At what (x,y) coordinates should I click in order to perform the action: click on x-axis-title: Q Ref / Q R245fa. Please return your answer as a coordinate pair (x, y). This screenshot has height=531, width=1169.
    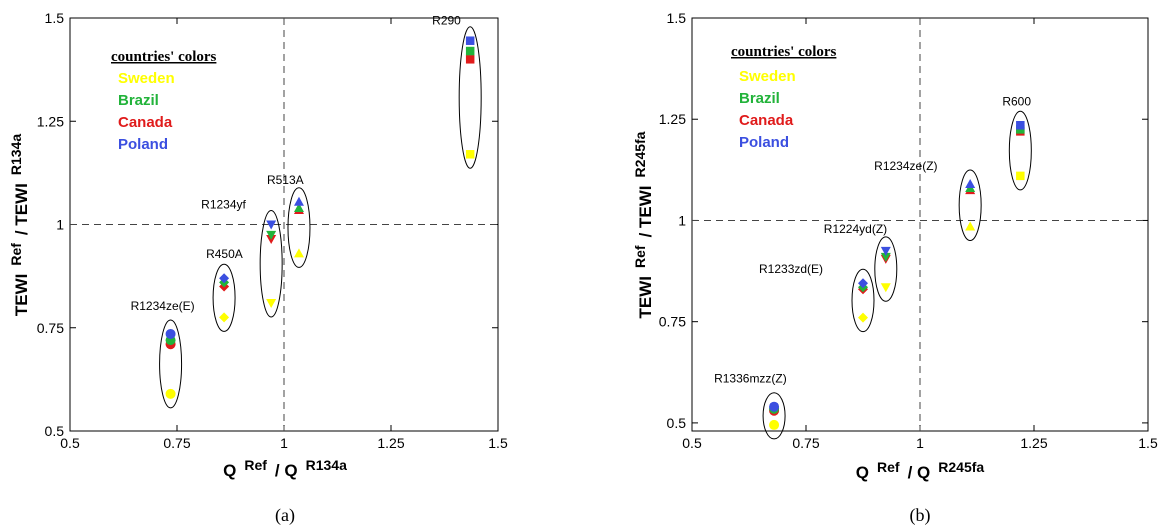
    Looking at the image, I should click on (920, 470).